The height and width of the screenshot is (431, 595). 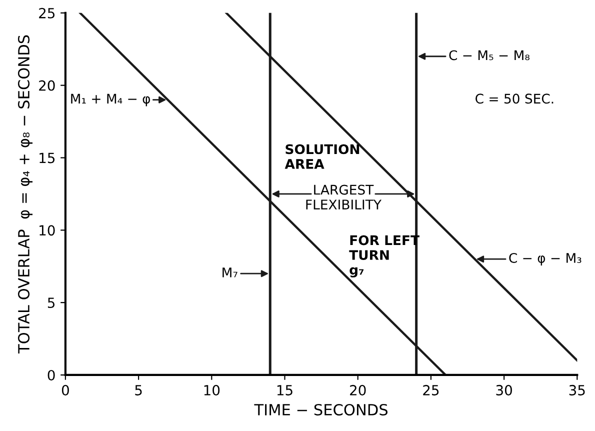 What do you see at coordinates (504, 390) in the screenshot?
I see `x-tick-label: 30` at bounding box center [504, 390].